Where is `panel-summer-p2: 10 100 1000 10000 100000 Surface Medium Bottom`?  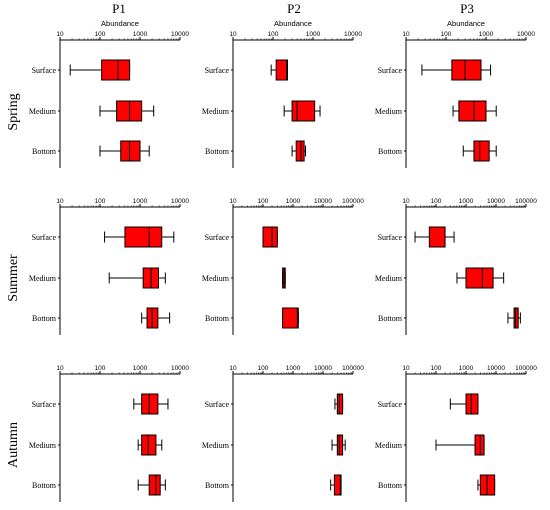 panel-summer-p2: 10 100 1000 10000 100000 Surface Medium Bottom is located at coordinates (283, 266).